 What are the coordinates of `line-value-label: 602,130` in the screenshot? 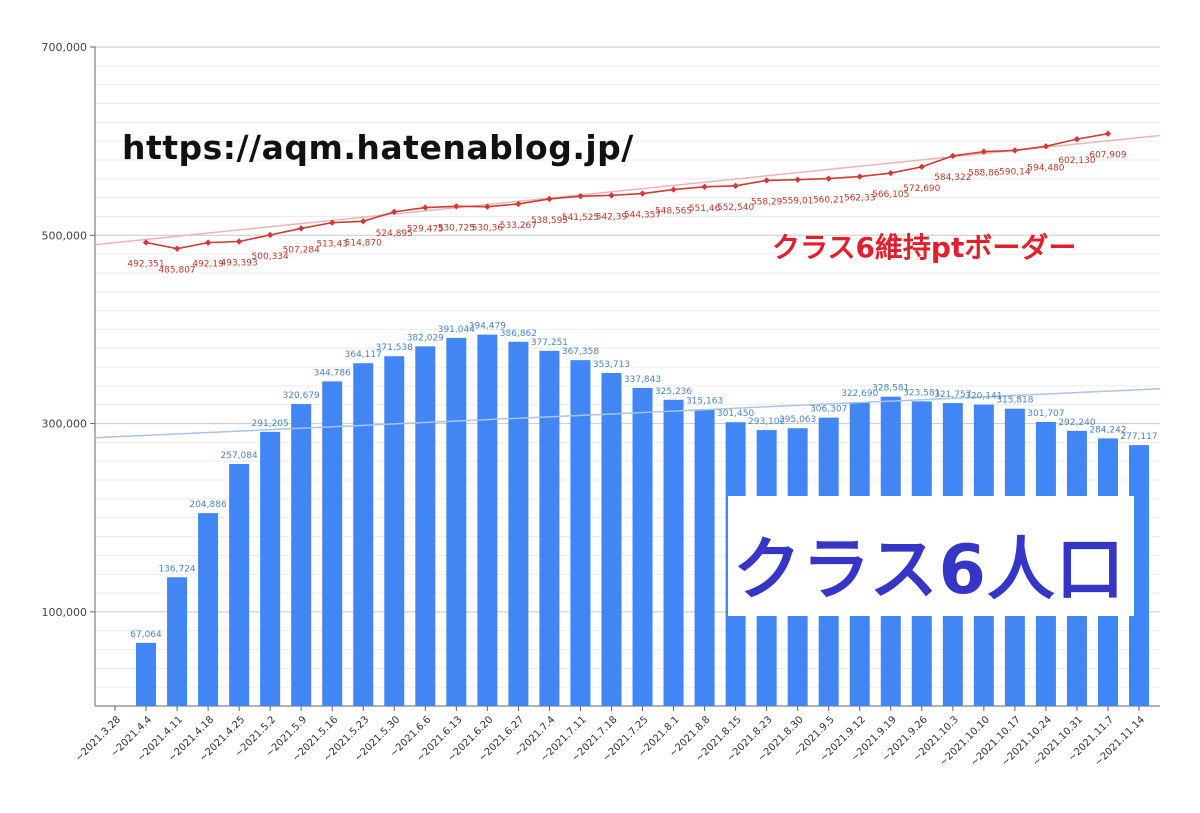 It's located at (1076, 161).